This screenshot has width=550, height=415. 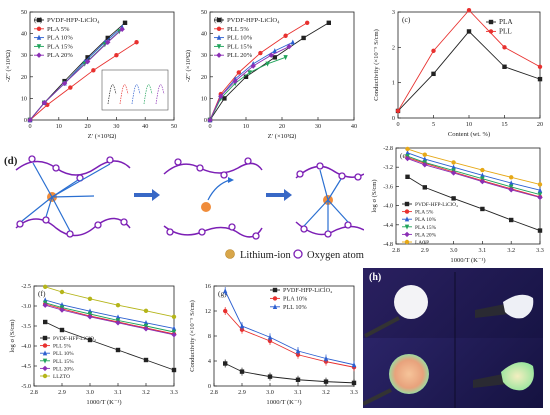 I want to click on photo-top-content: (h), so click(x=449, y=305).